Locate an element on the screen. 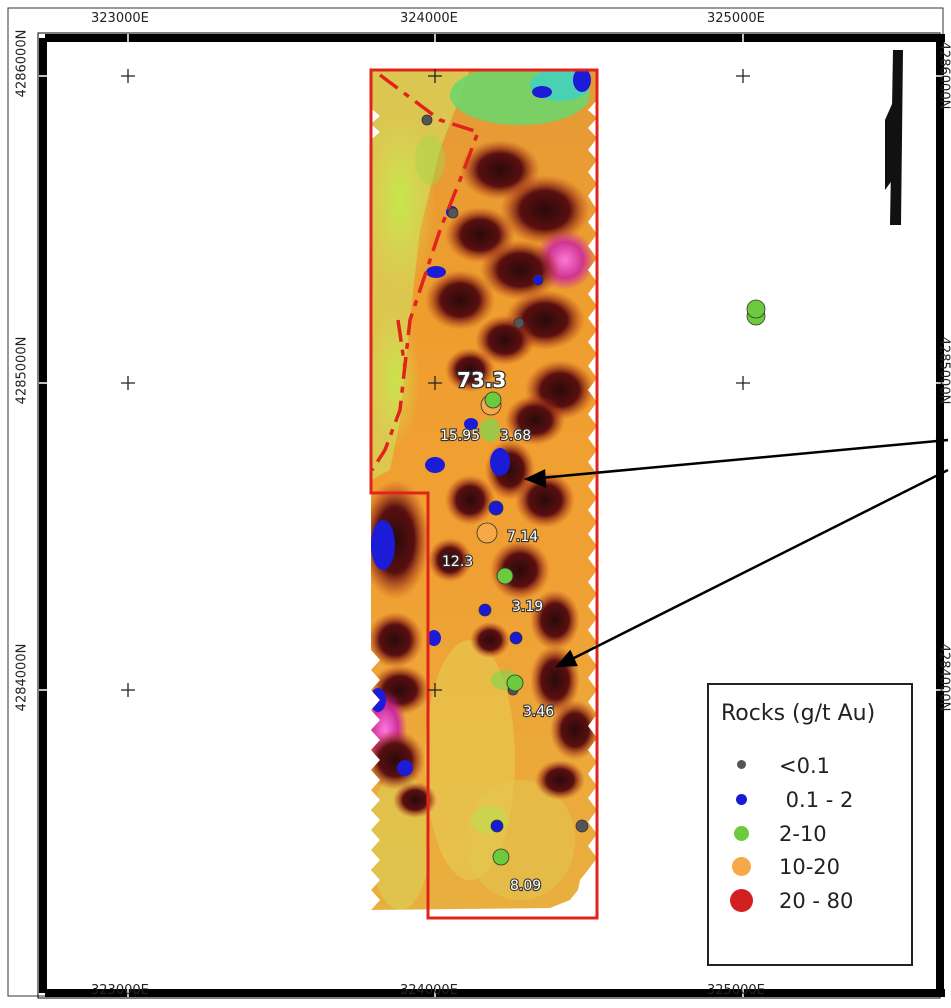  grid-label-top-323000e: 323000E is located at coordinates (120, 18).